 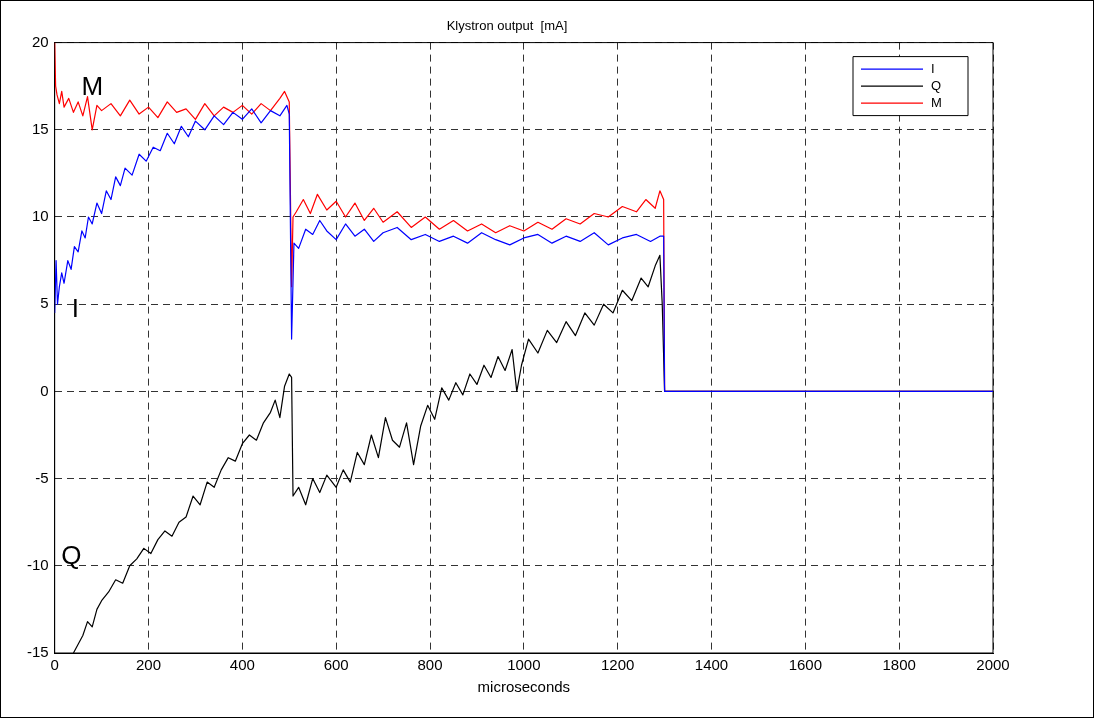 I want to click on y-tick-label: -15, so click(x=37, y=652).